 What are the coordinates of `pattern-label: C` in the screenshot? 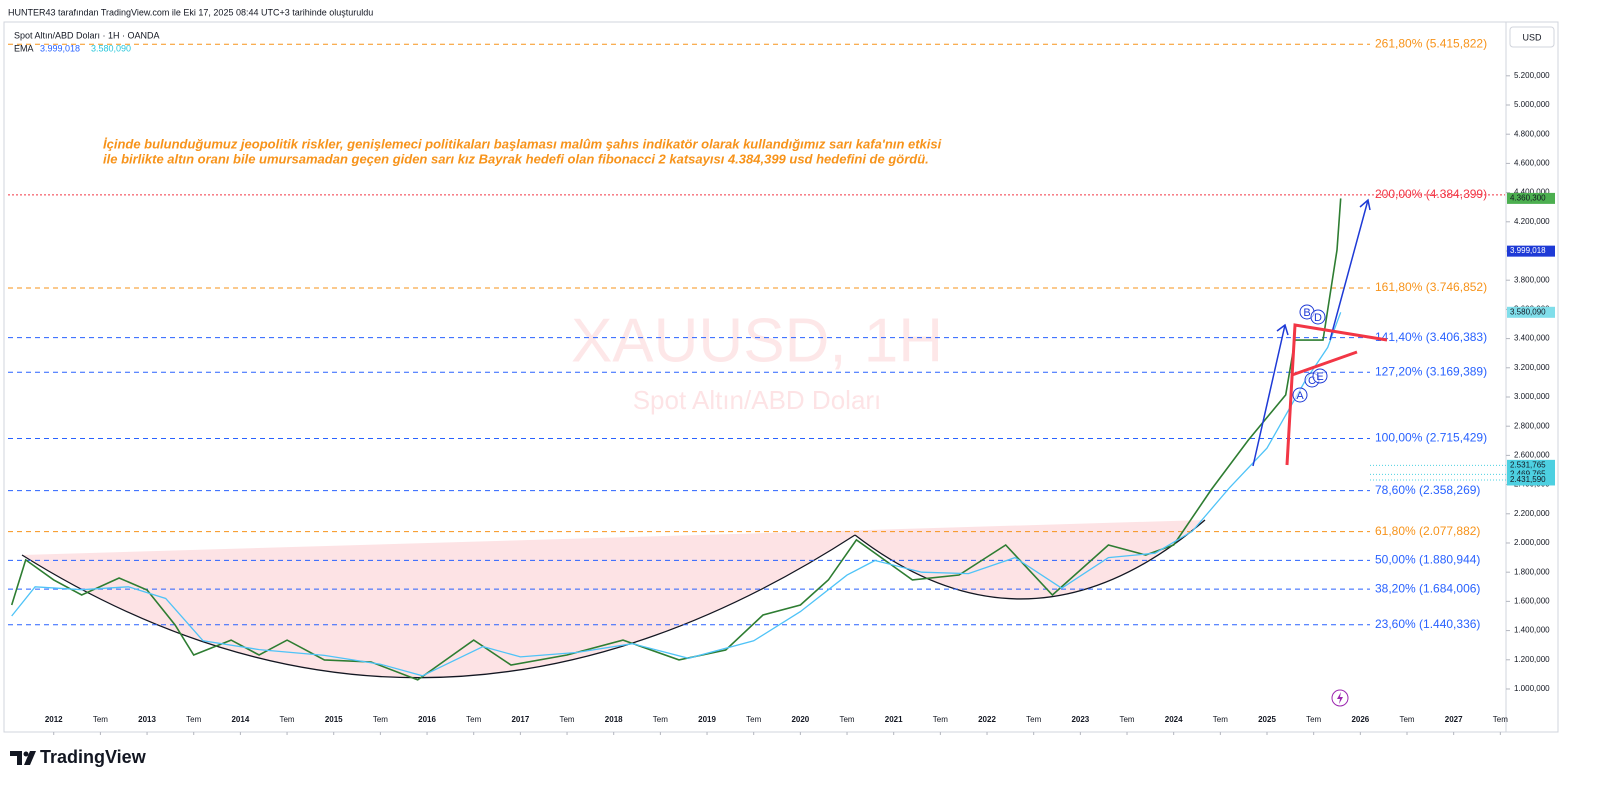 It's located at (1312, 381).